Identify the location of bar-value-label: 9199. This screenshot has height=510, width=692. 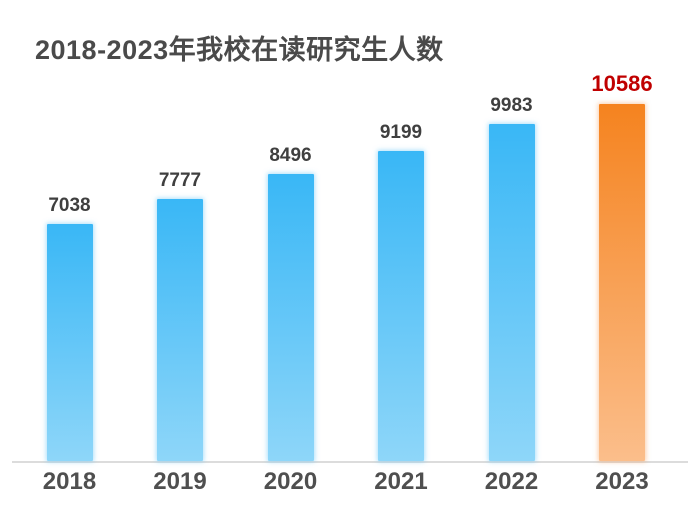
(401, 132).